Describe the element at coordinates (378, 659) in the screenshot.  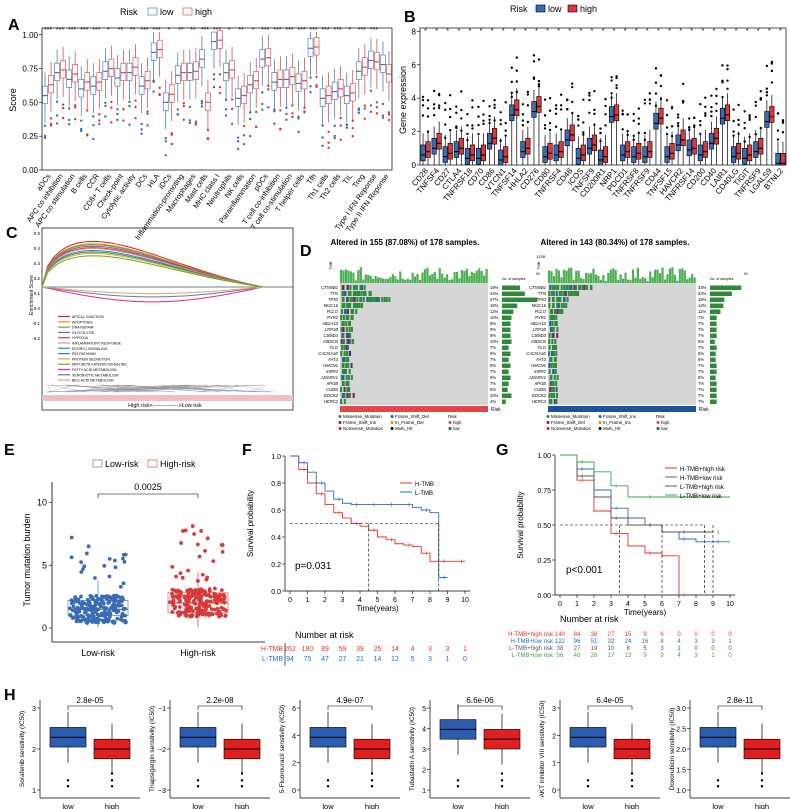
I see `risk-count-f: 14` at that location.